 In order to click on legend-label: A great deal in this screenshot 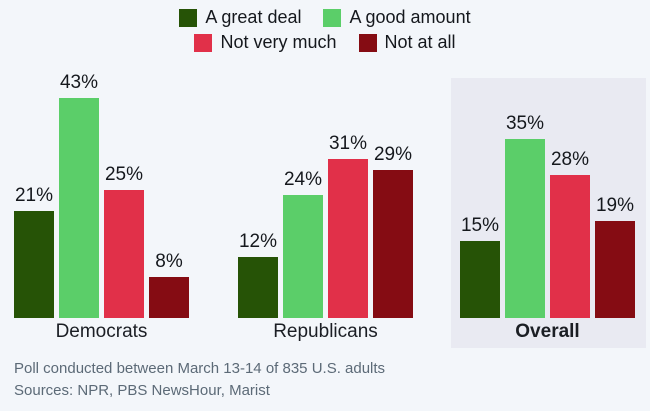, I will do `click(253, 17)`.